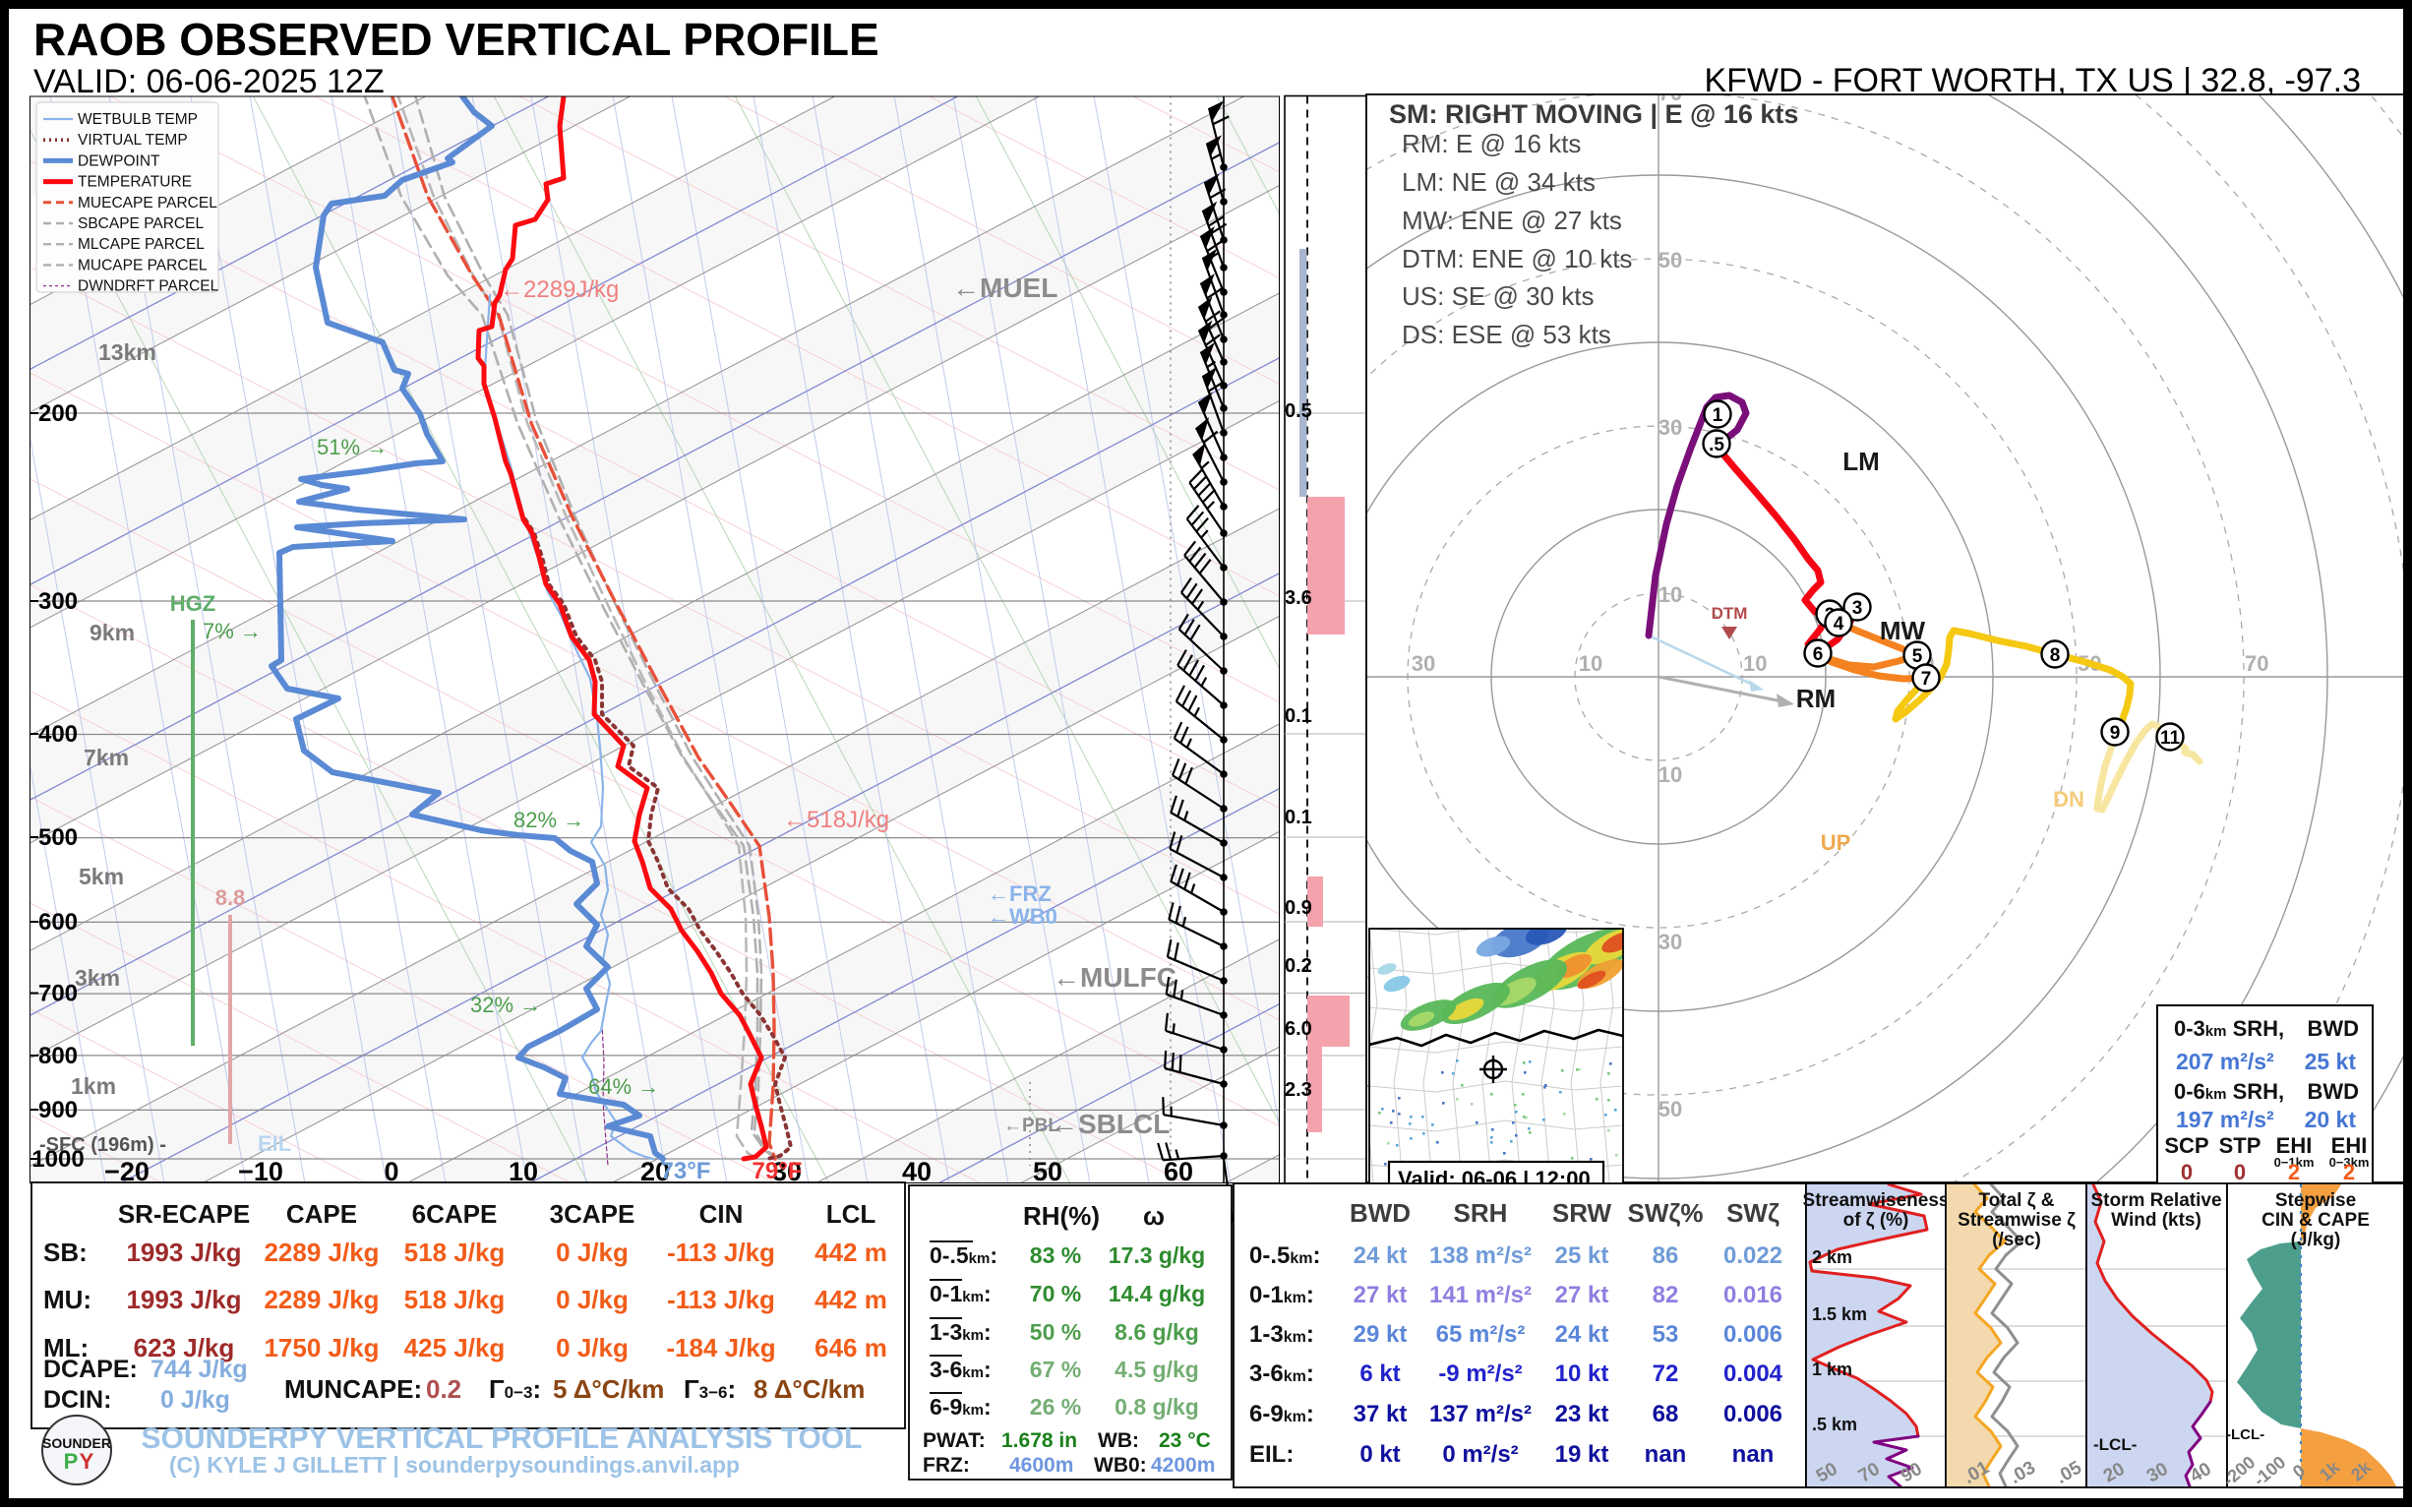  I want to click on svg-text: MUECAPE PARCEL, so click(147, 204).